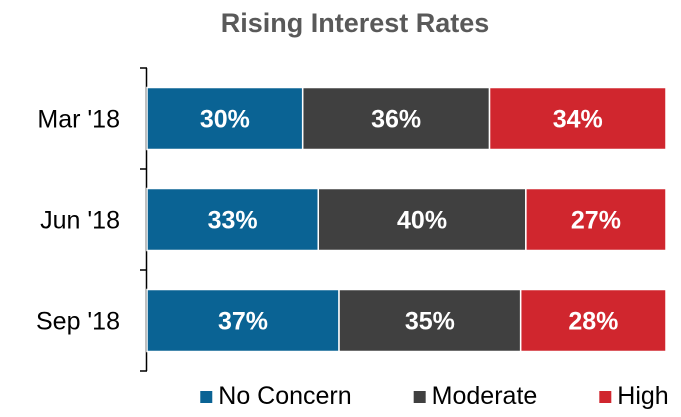 Image resolution: width=681 pixels, height=417 pixels. I want to click on category-label: Sep '18, so click(78, 322).